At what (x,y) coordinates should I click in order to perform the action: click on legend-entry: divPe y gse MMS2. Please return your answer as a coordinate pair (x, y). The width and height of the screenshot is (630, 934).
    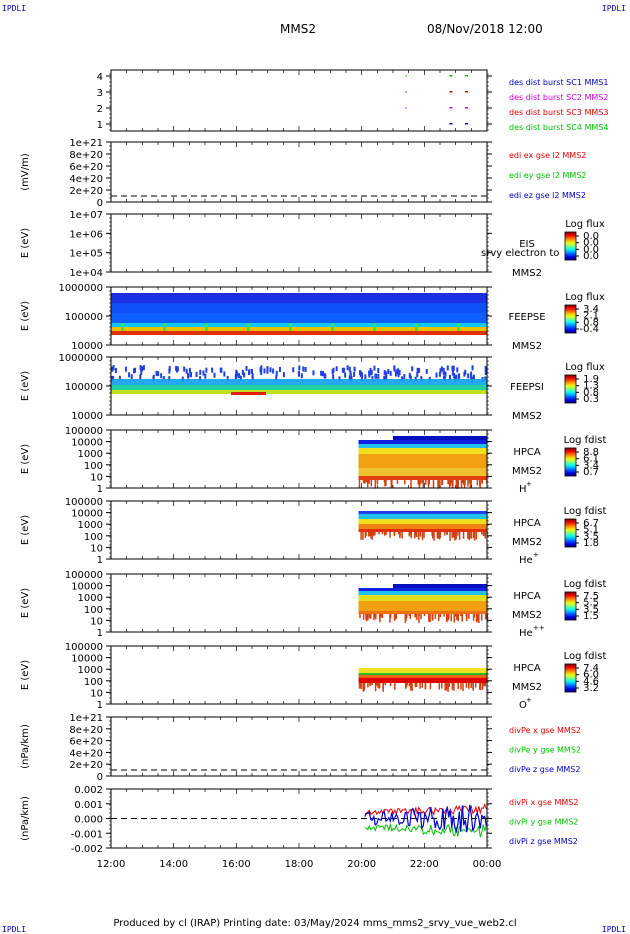
    Looking at the image, I should click on (545, 750).